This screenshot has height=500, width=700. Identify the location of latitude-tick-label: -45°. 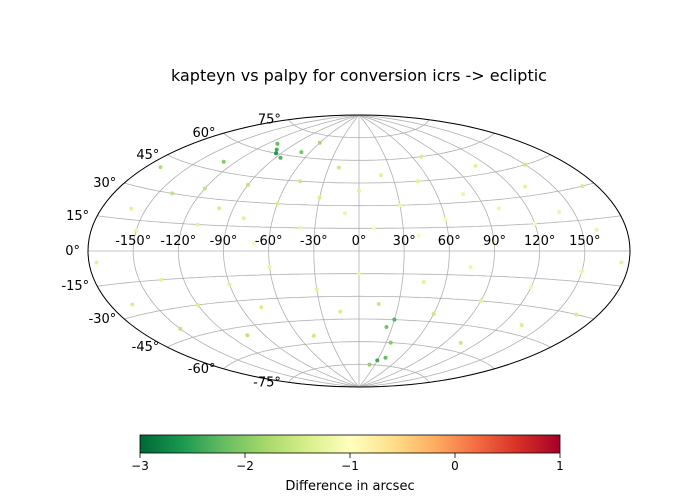
(146, 347).